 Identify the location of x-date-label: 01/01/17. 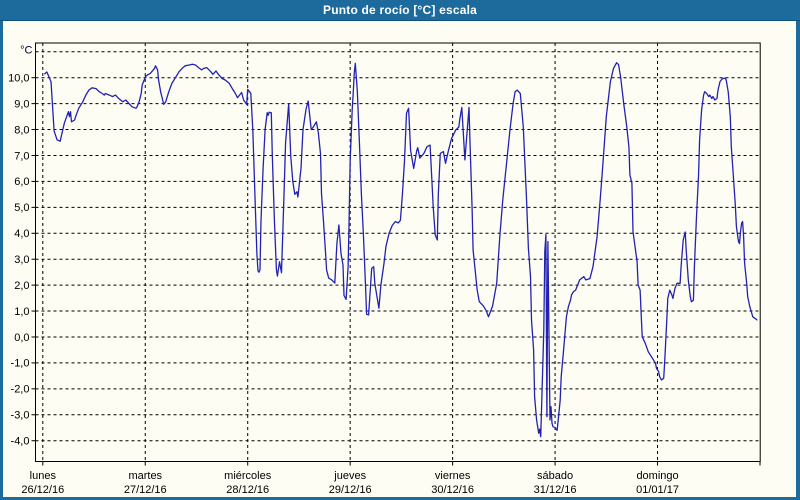
(657, 490).